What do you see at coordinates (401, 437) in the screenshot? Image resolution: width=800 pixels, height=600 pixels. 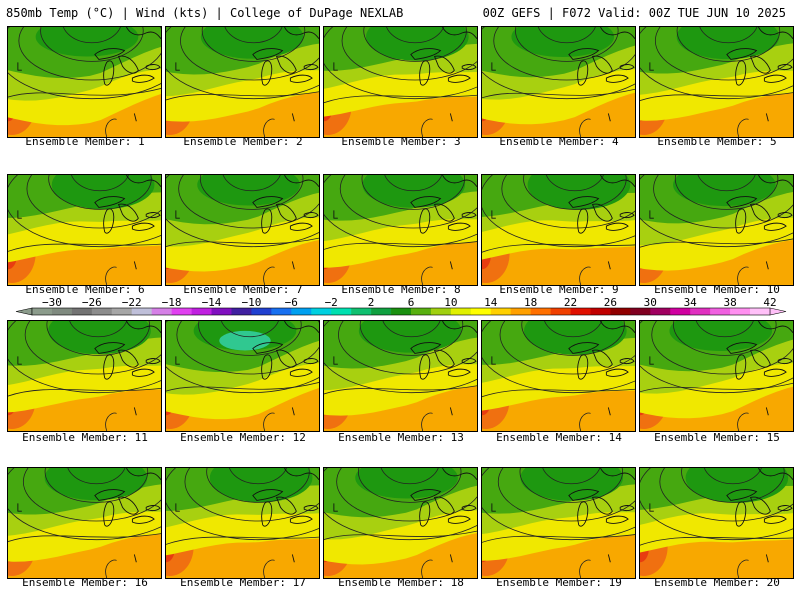 I see `ensemble-member-label: Ensemble Member: 13` at bounding box center [401, 437].